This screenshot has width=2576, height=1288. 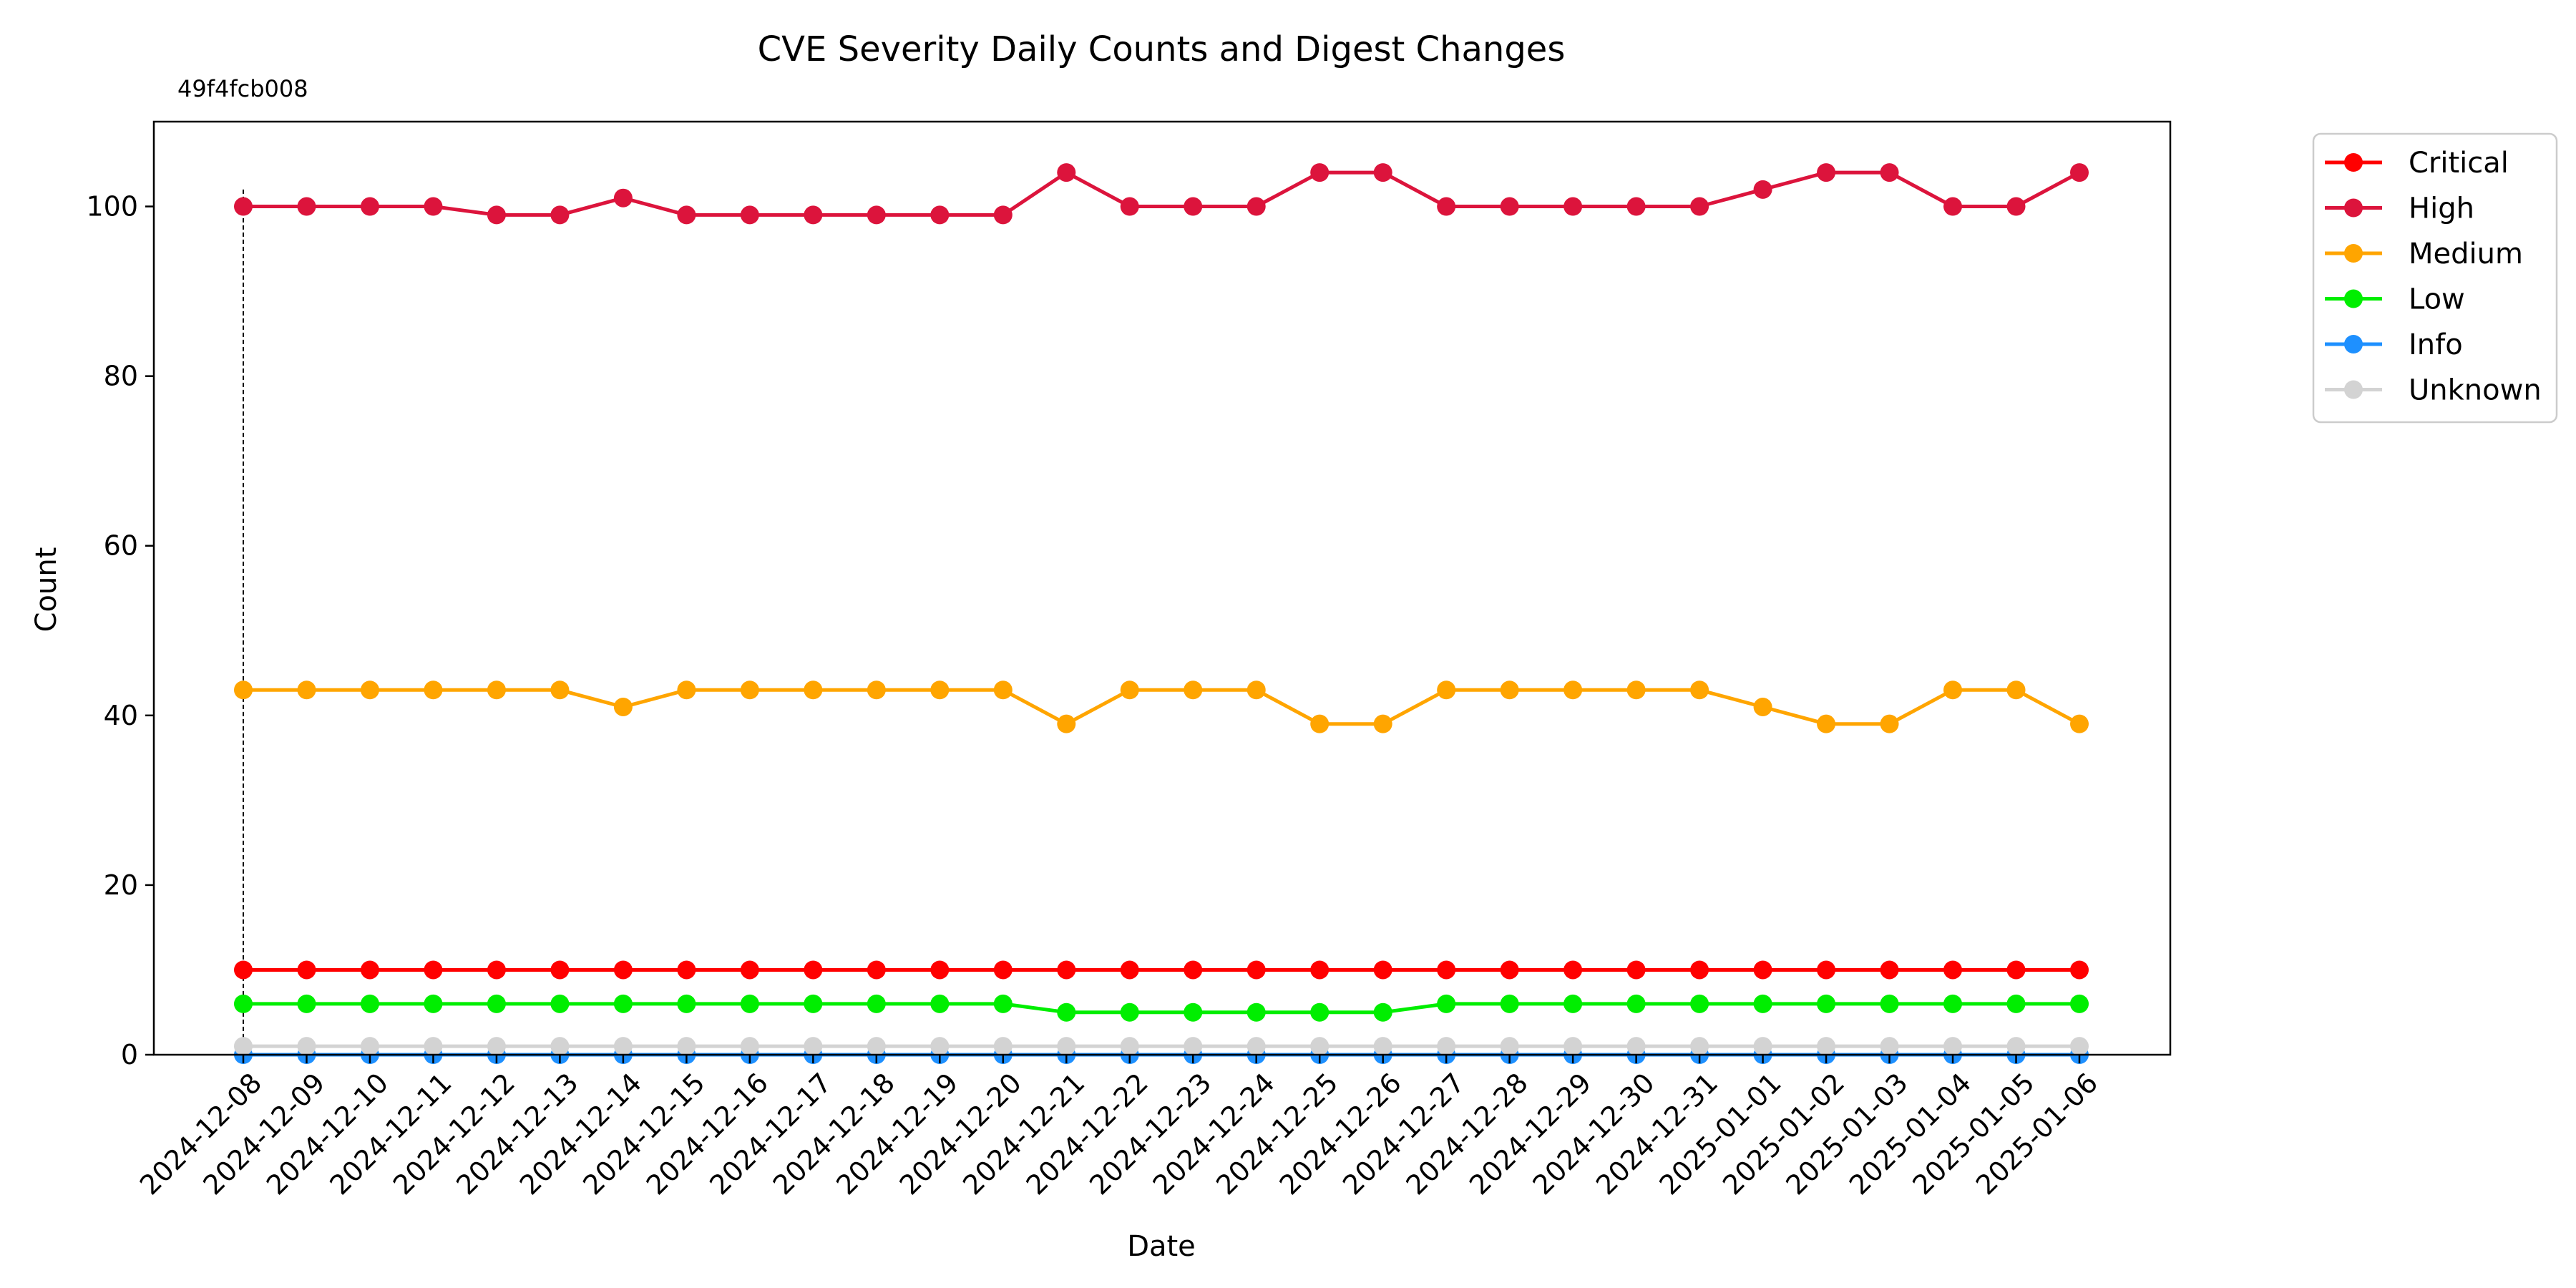 What do you see at coordinates (1161, 1246) in the screenshot?
I see `x-axis-label: Date` at bounding box center [1161, 1246].